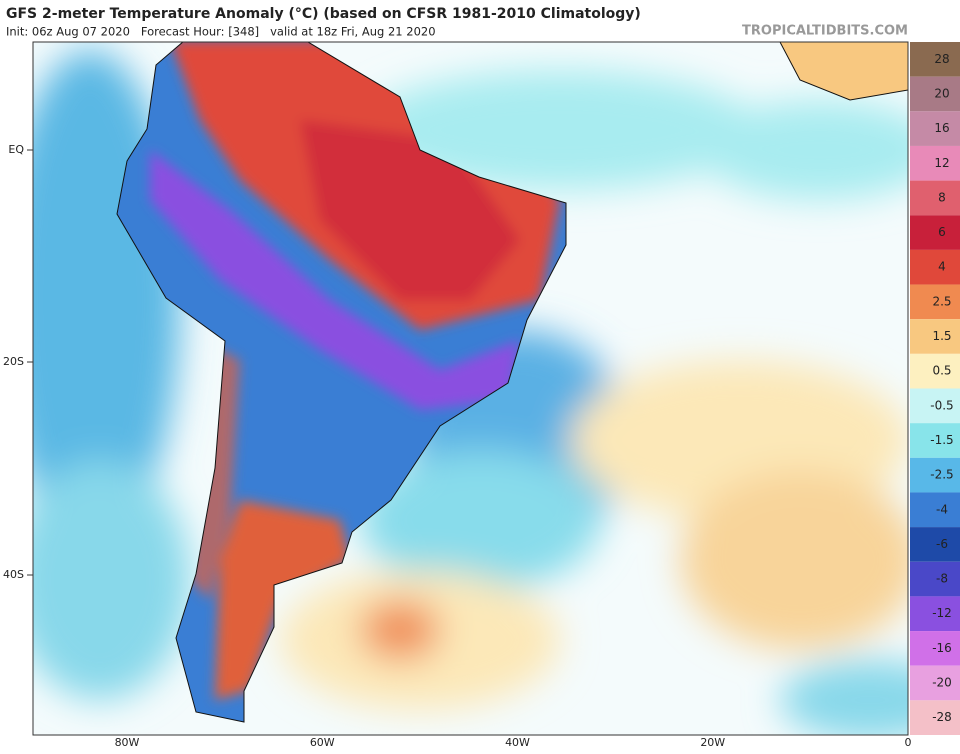  I want to click on lon-label: 60W, so click(322, 742).